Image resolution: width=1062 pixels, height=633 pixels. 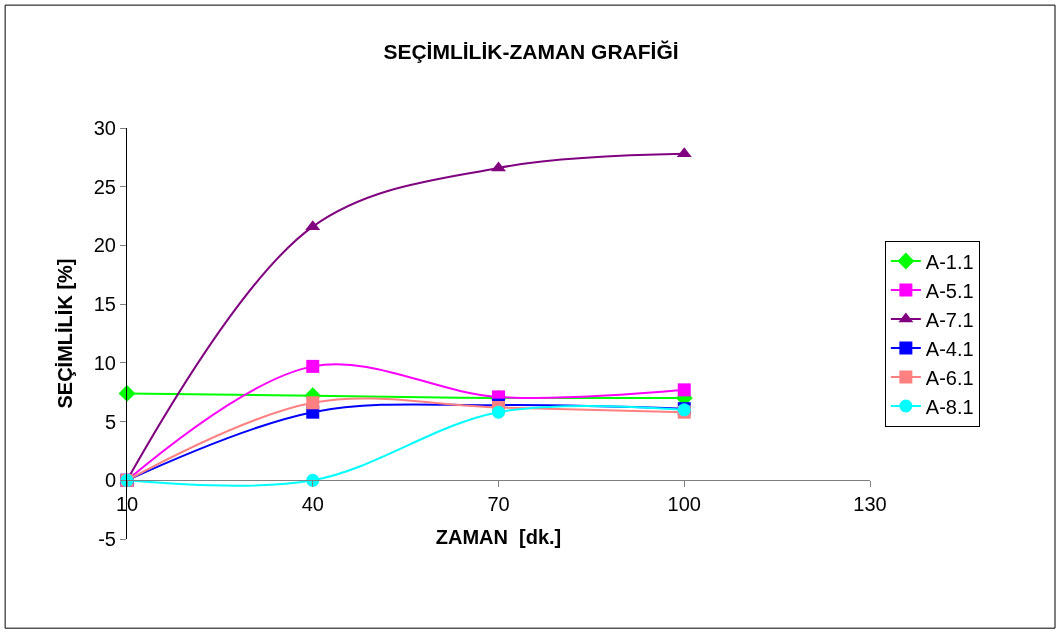 I want to click on y-tick-label: 30, so click(x=104, y=128).